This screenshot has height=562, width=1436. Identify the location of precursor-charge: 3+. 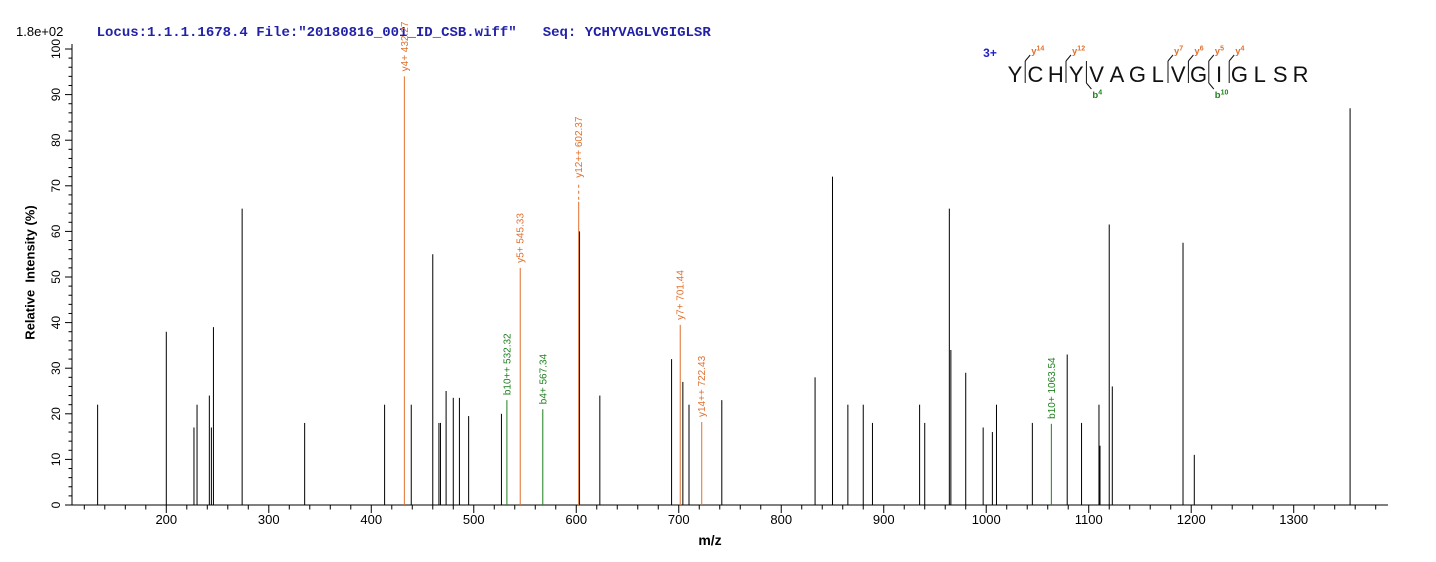
(990, 53).